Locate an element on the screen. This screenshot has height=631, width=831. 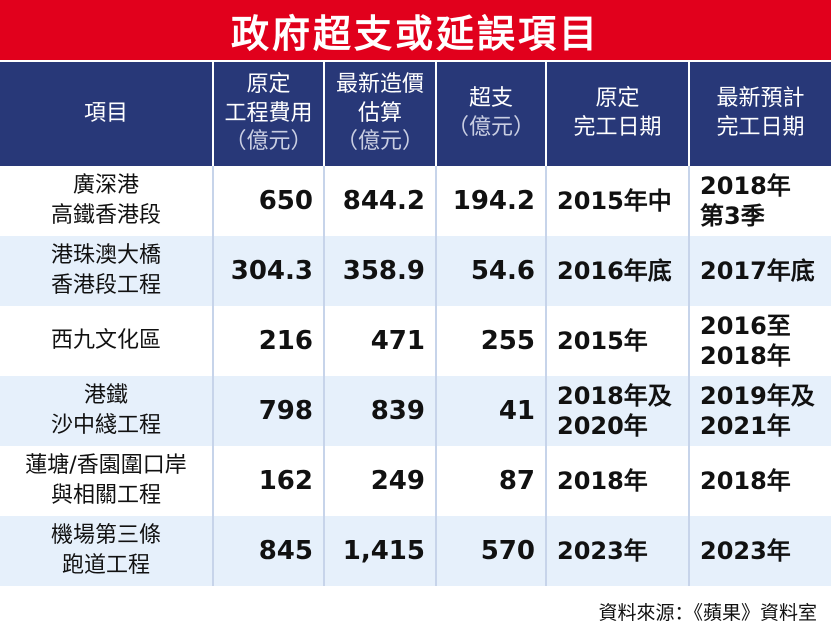
table-row: 港珠澳大橋 香港段工程 304.3 358.9 54.6 2016年底 2017年底 is located at coordinates (415, 271).